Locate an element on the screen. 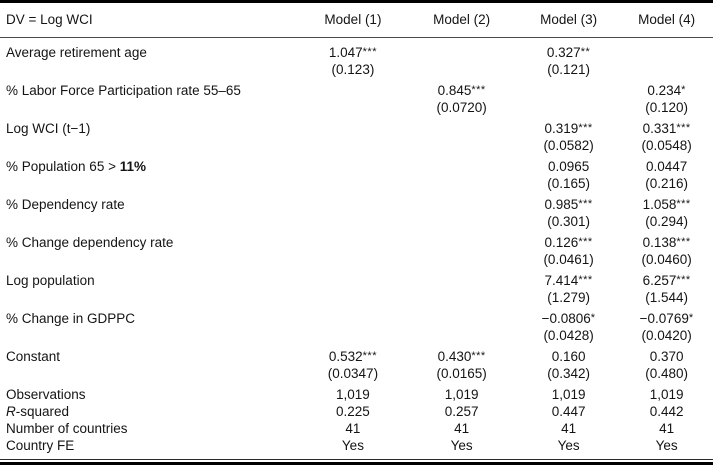  coef-cell: 0.845*** is located at coordinates (461, 90).